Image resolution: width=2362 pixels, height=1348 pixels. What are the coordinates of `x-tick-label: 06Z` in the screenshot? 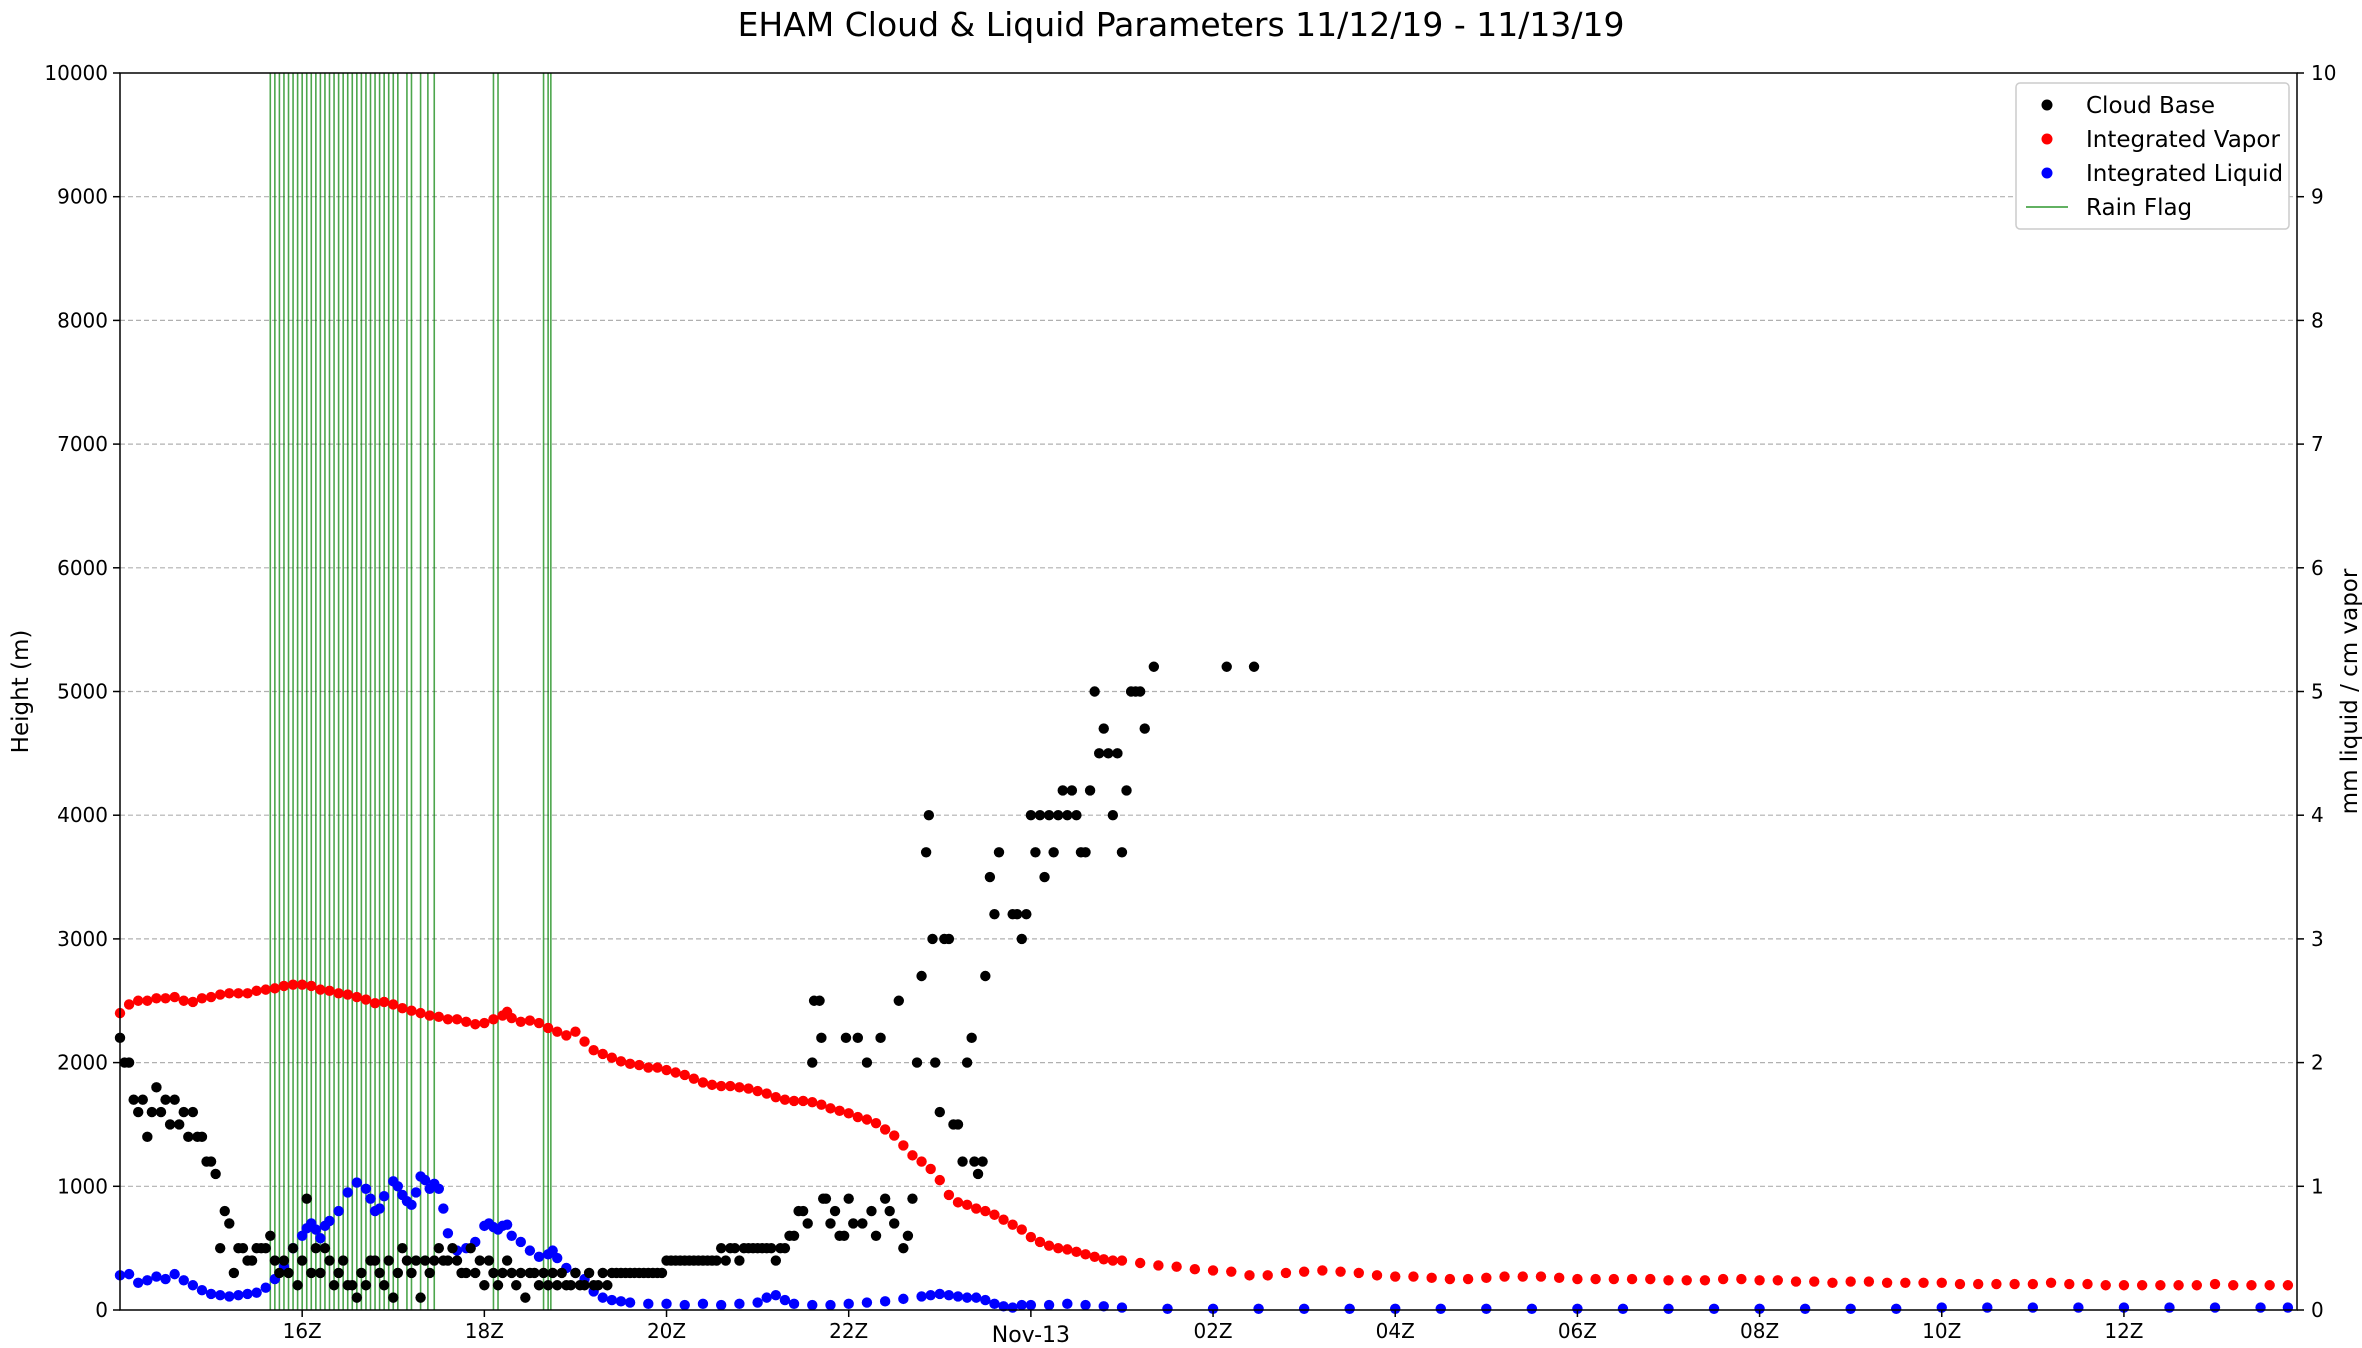 It's located at (1577, 1331).